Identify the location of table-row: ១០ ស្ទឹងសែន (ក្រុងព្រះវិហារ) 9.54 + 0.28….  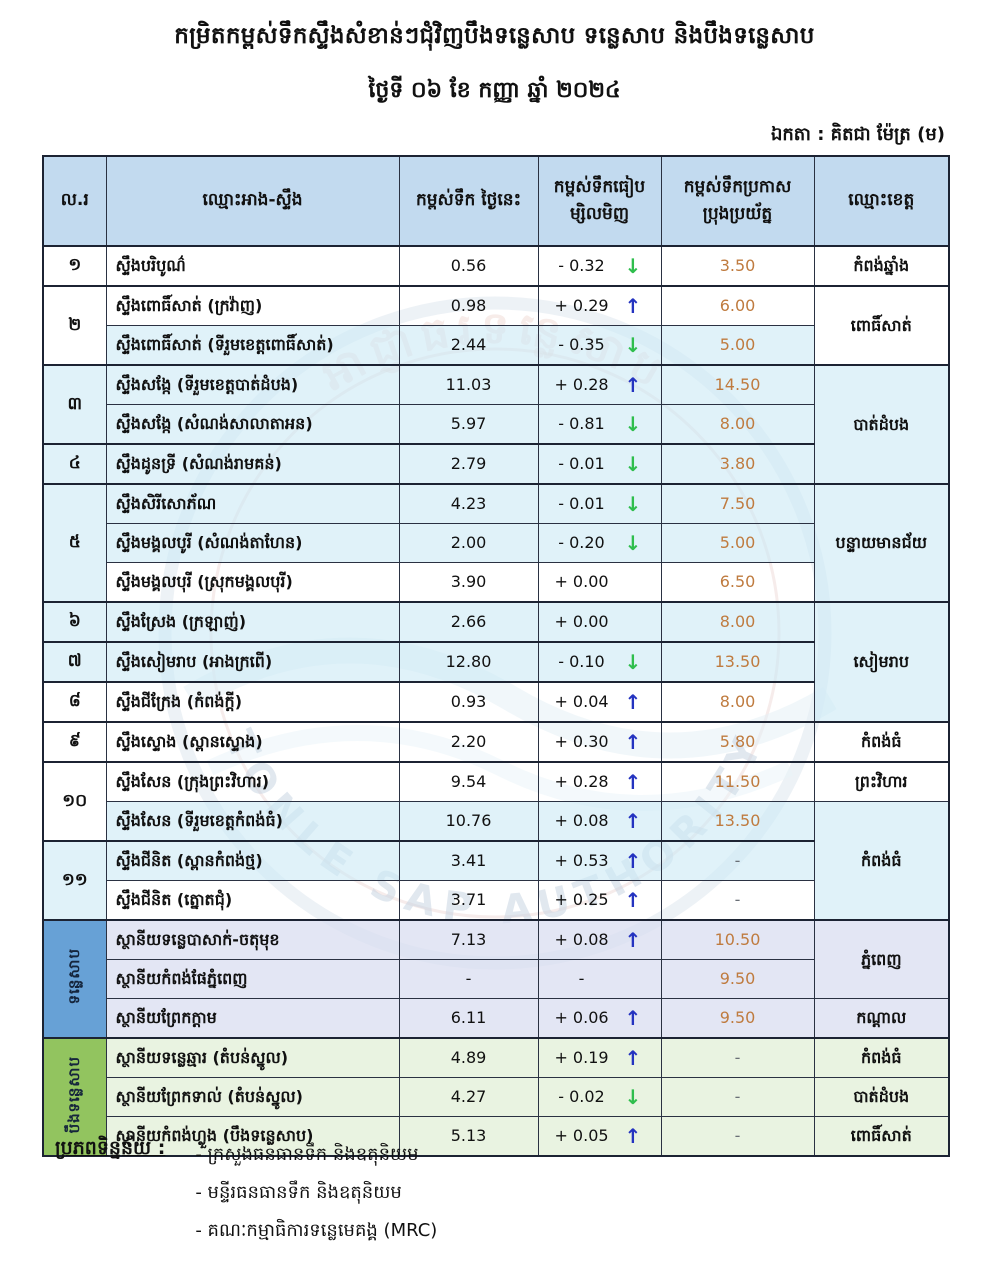
(496, 801).